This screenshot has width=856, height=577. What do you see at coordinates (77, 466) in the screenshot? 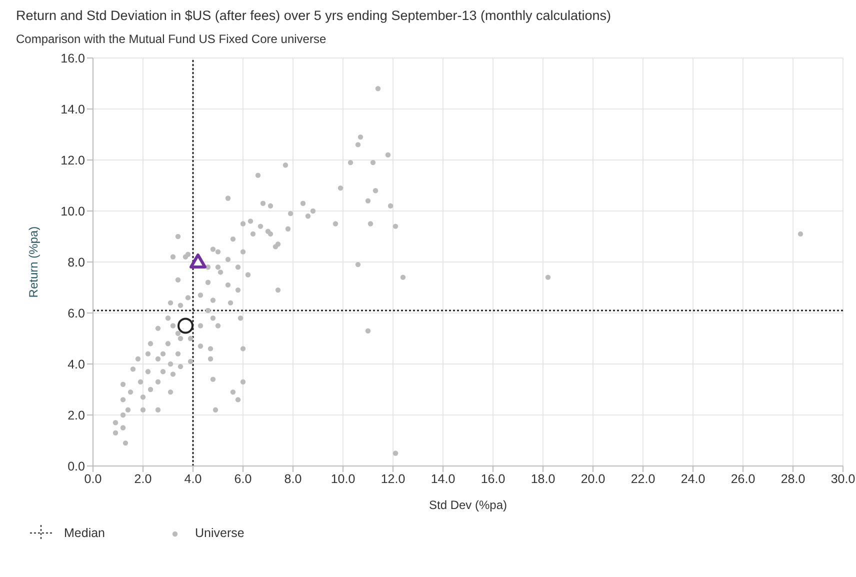
I see `y-tick-label: 0.0` at bounding box center [77, 466].